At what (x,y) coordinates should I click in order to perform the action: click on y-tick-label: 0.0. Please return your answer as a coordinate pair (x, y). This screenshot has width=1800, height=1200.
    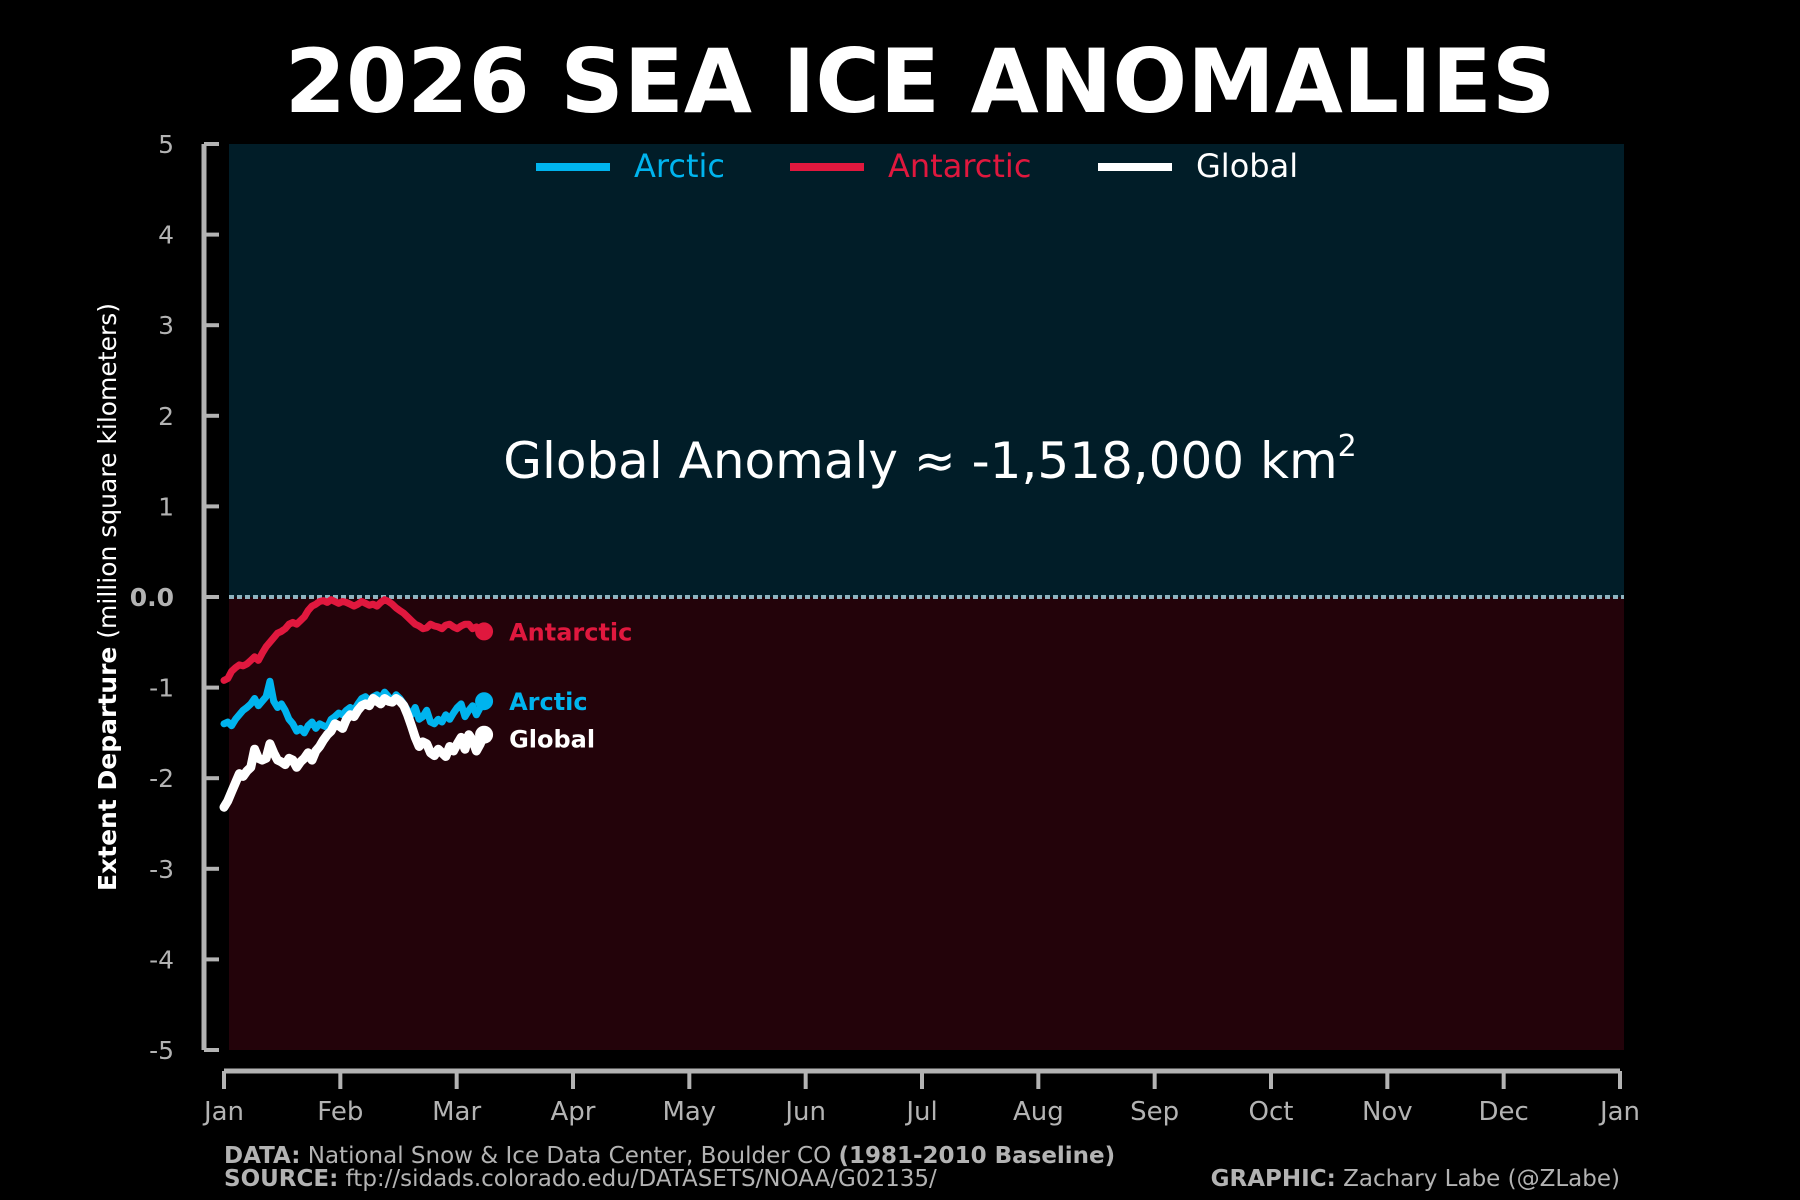
    Looking at the image, I should click on (152, 597).